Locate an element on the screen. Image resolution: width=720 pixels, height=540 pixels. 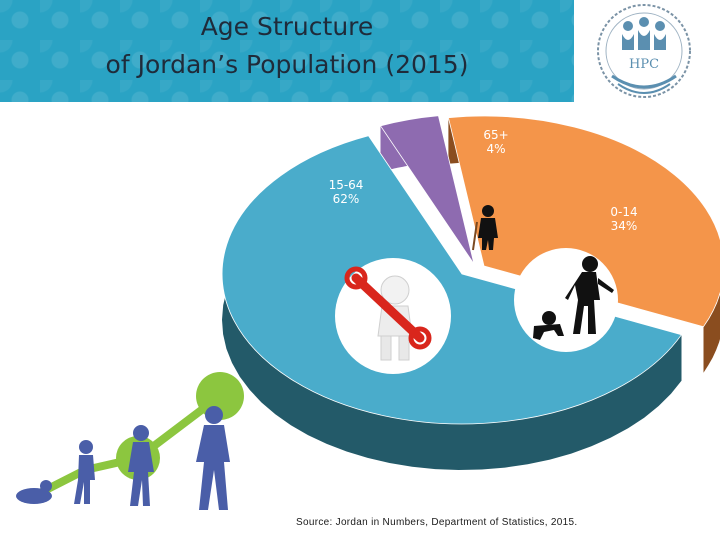
chart-title-line-1: Age Structure is located at coordinates (287, 26).